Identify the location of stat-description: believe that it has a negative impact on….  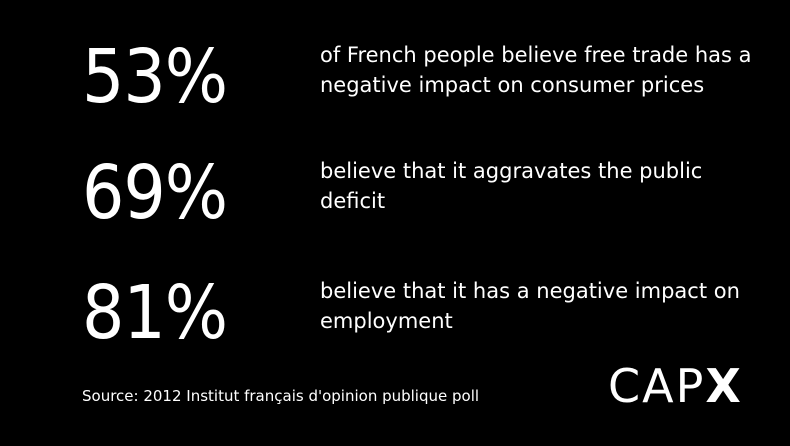
(530, 306).